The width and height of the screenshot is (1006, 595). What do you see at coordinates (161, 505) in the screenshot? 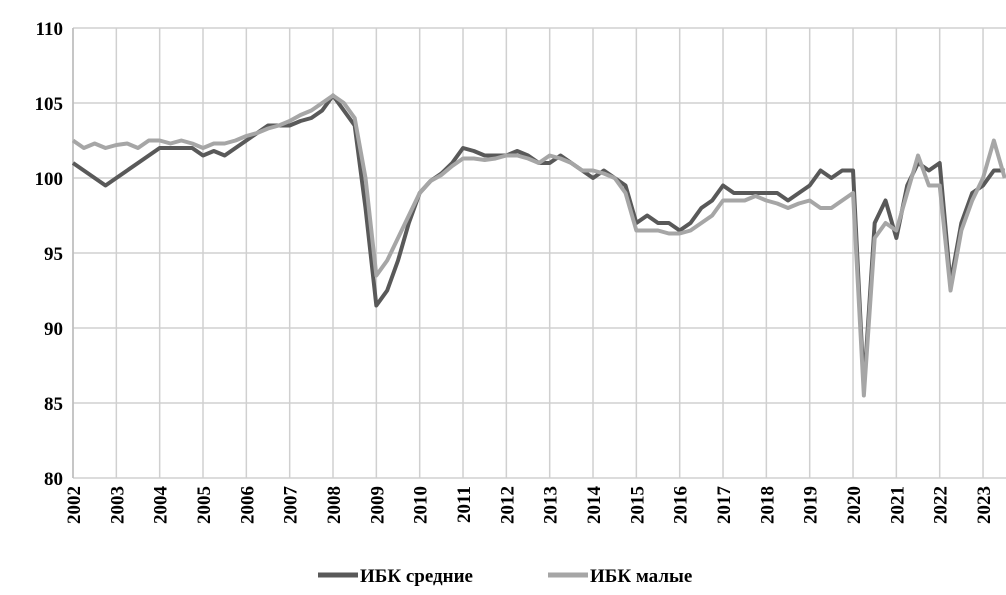
I see `x-tick-label: 2004` at bounding box center [161, 505].